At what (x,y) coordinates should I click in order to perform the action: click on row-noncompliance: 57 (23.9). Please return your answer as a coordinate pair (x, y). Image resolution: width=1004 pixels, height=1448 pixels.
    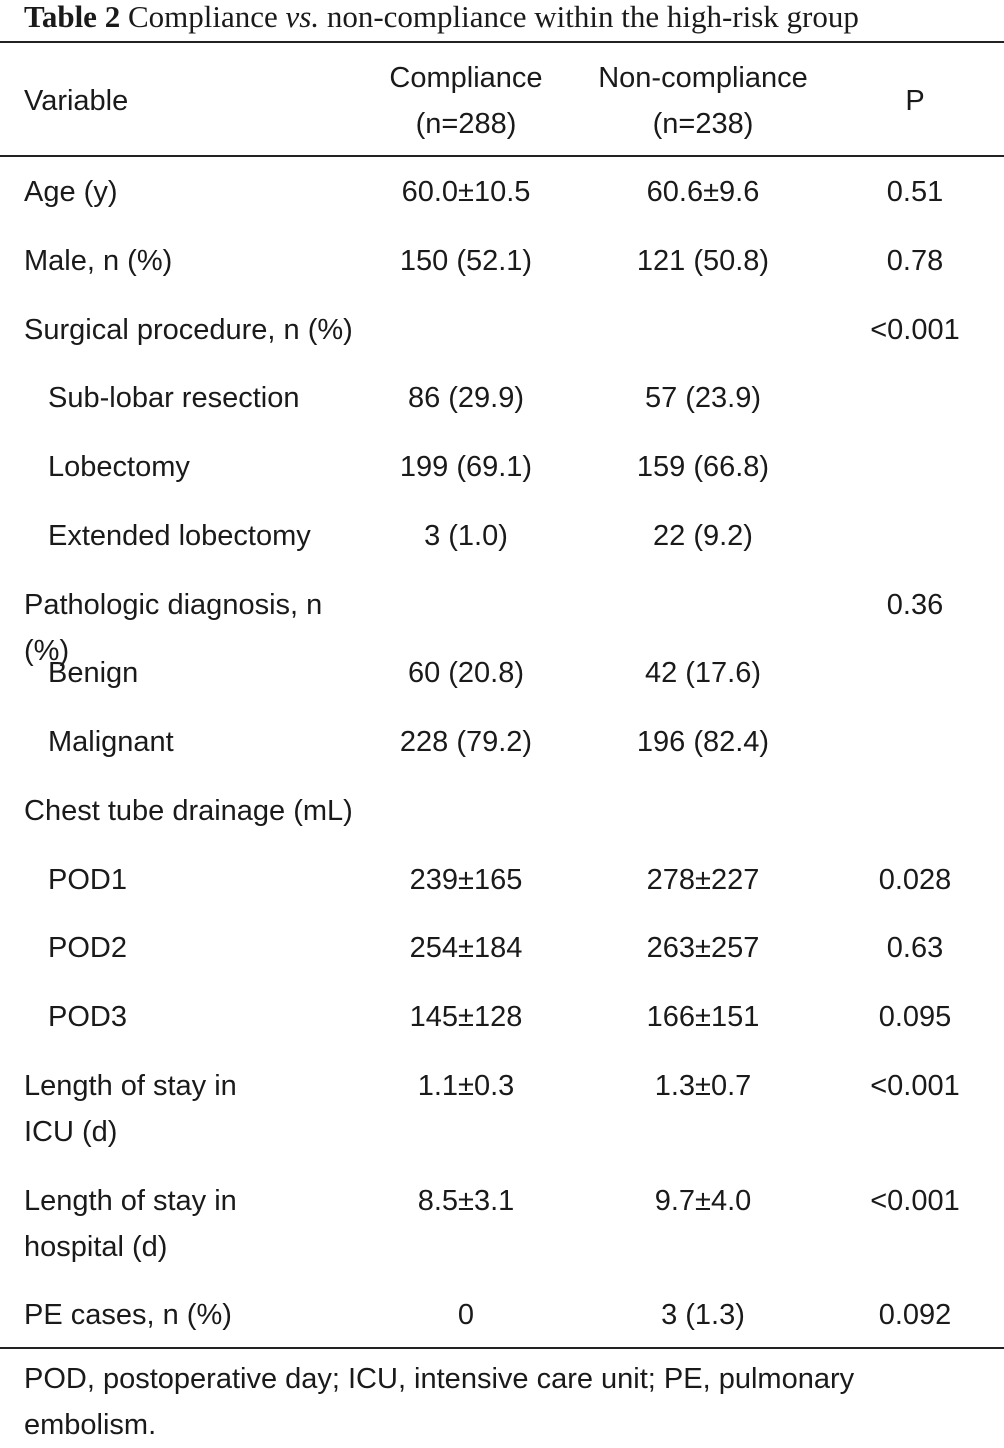
    Looking at the image, I should click on (703, 398).